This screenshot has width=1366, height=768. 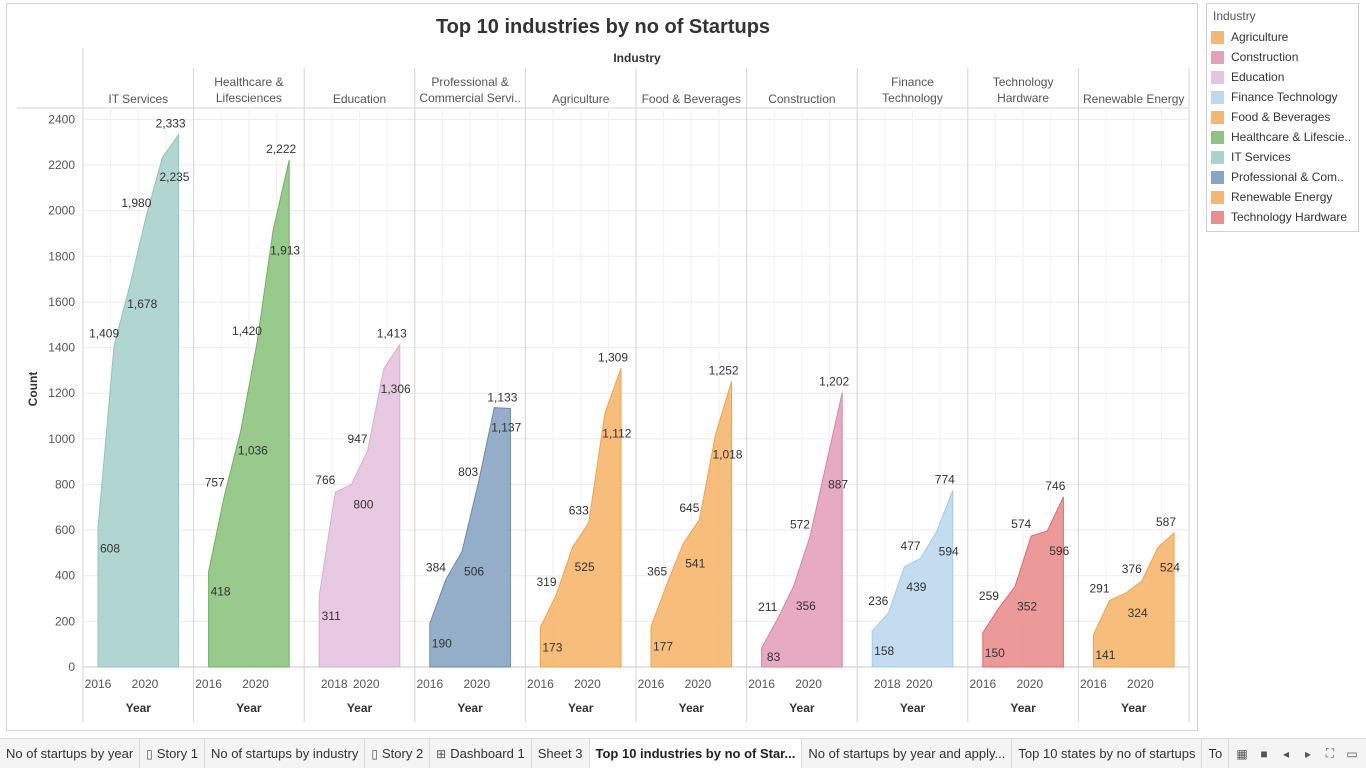 What do you see at coordinates (396, 389) in the screenshot?
I see `data-label: 1,306` at bounding box center [396, 389].